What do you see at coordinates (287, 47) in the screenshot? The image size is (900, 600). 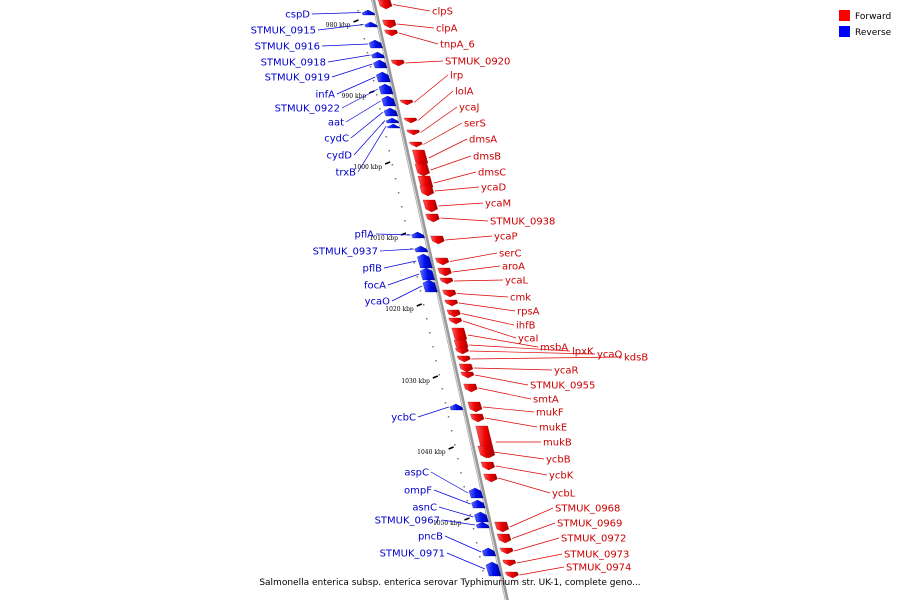 I see `reverse-gene-label: STMUK_0916` at bounding box center [287, 47].